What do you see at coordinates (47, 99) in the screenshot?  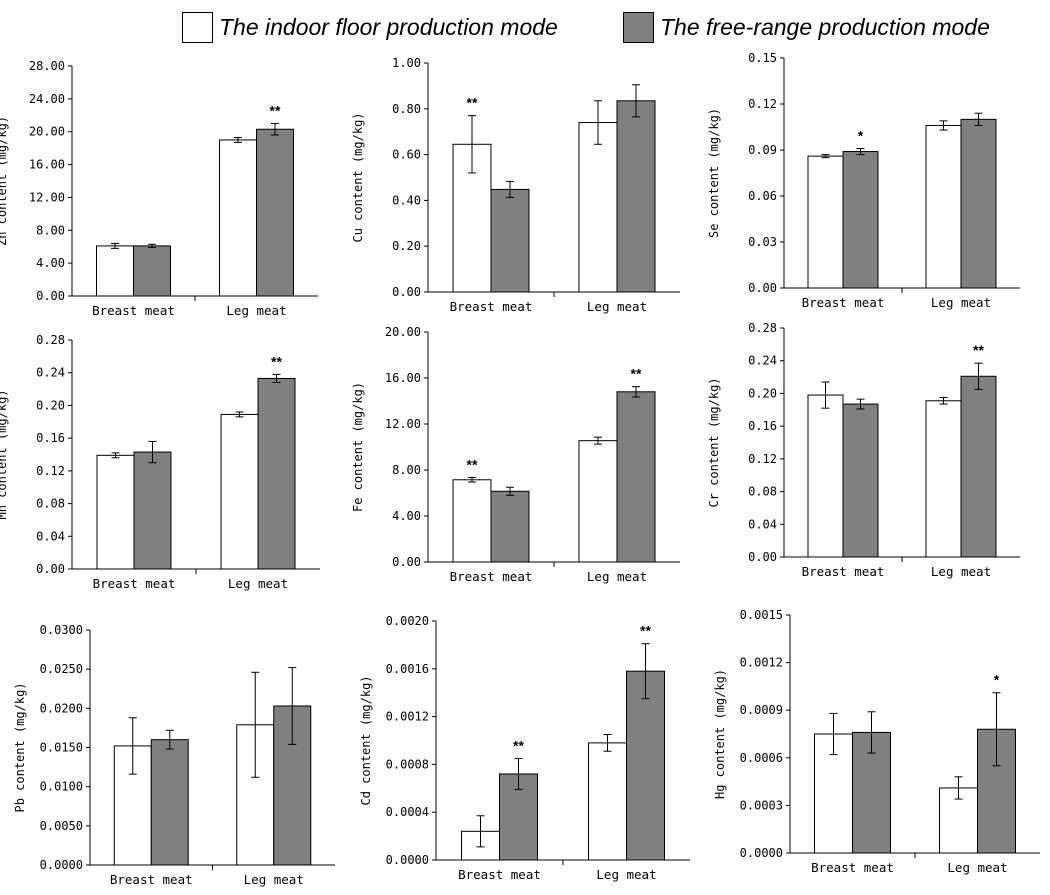 I see `y-tick-label: 24.00` at bounding box center [47, 99].